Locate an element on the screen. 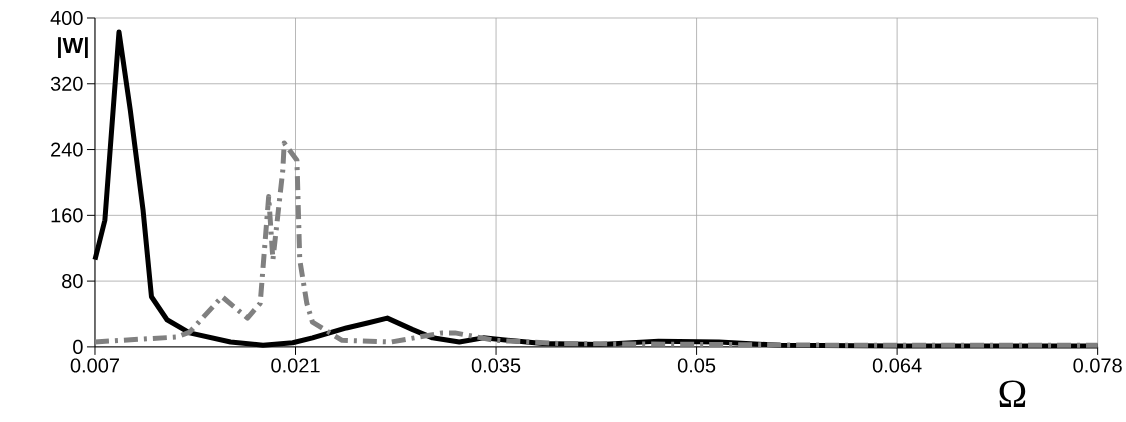 The image size is (1126, 422). y-tick-label: 0 is located at coordinates (78, 347).